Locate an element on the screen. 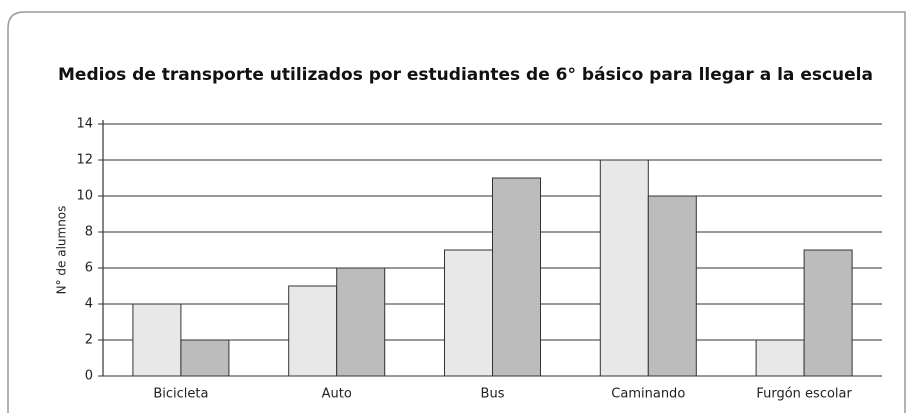 The width and height of the screenshot is (919, 413). x-tick-label: Furgón escolar is located at coordinates (804, 394).